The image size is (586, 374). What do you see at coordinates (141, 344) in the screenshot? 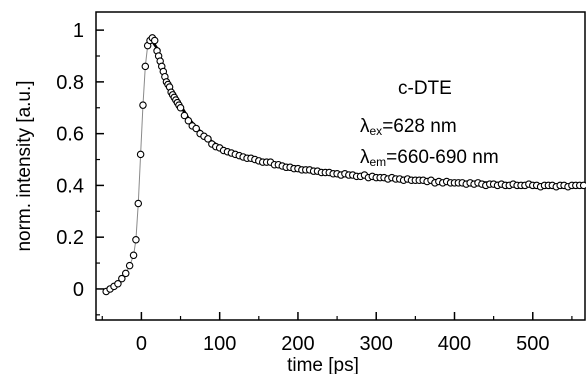
I see `x-tick-label: 0` at bounding box center [141, 344].